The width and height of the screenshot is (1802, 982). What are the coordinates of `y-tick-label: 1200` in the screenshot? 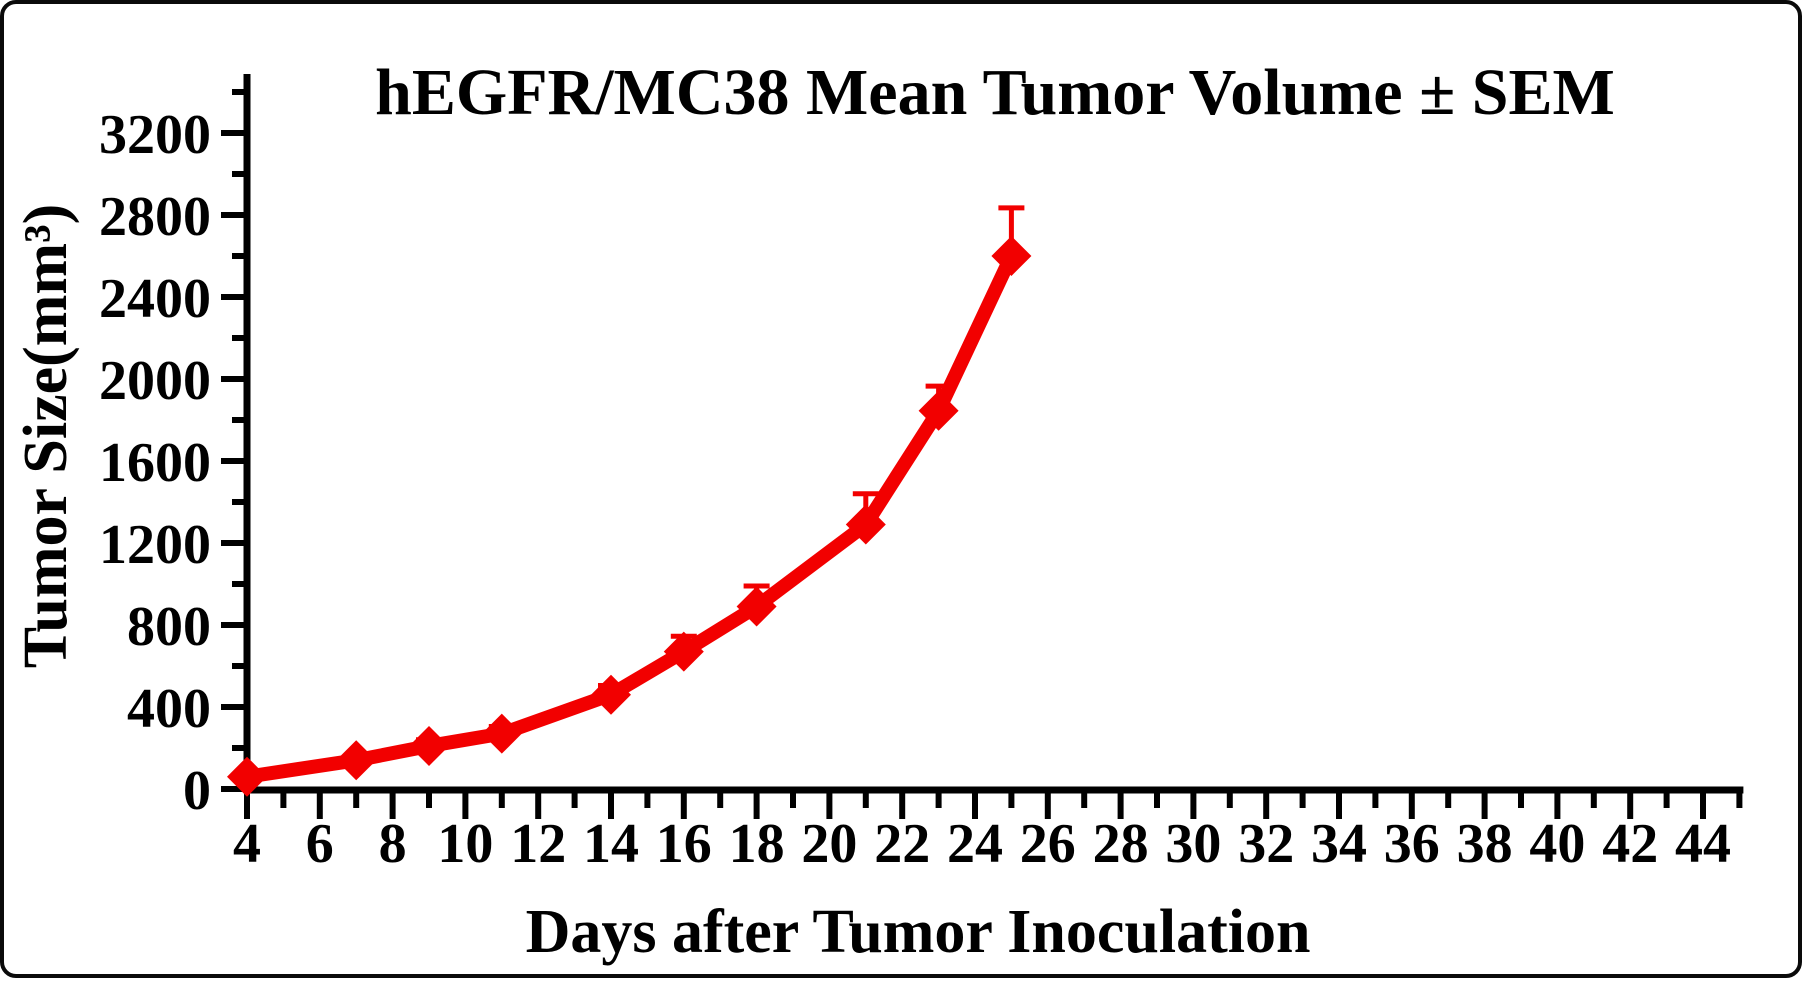 It's located at (155, 545).